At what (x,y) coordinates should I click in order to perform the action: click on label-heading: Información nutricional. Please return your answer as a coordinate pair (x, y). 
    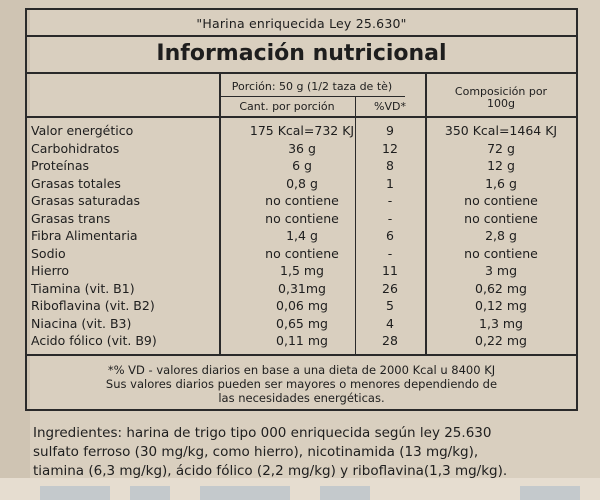
    Looking at the image, I should click on (301, 53).